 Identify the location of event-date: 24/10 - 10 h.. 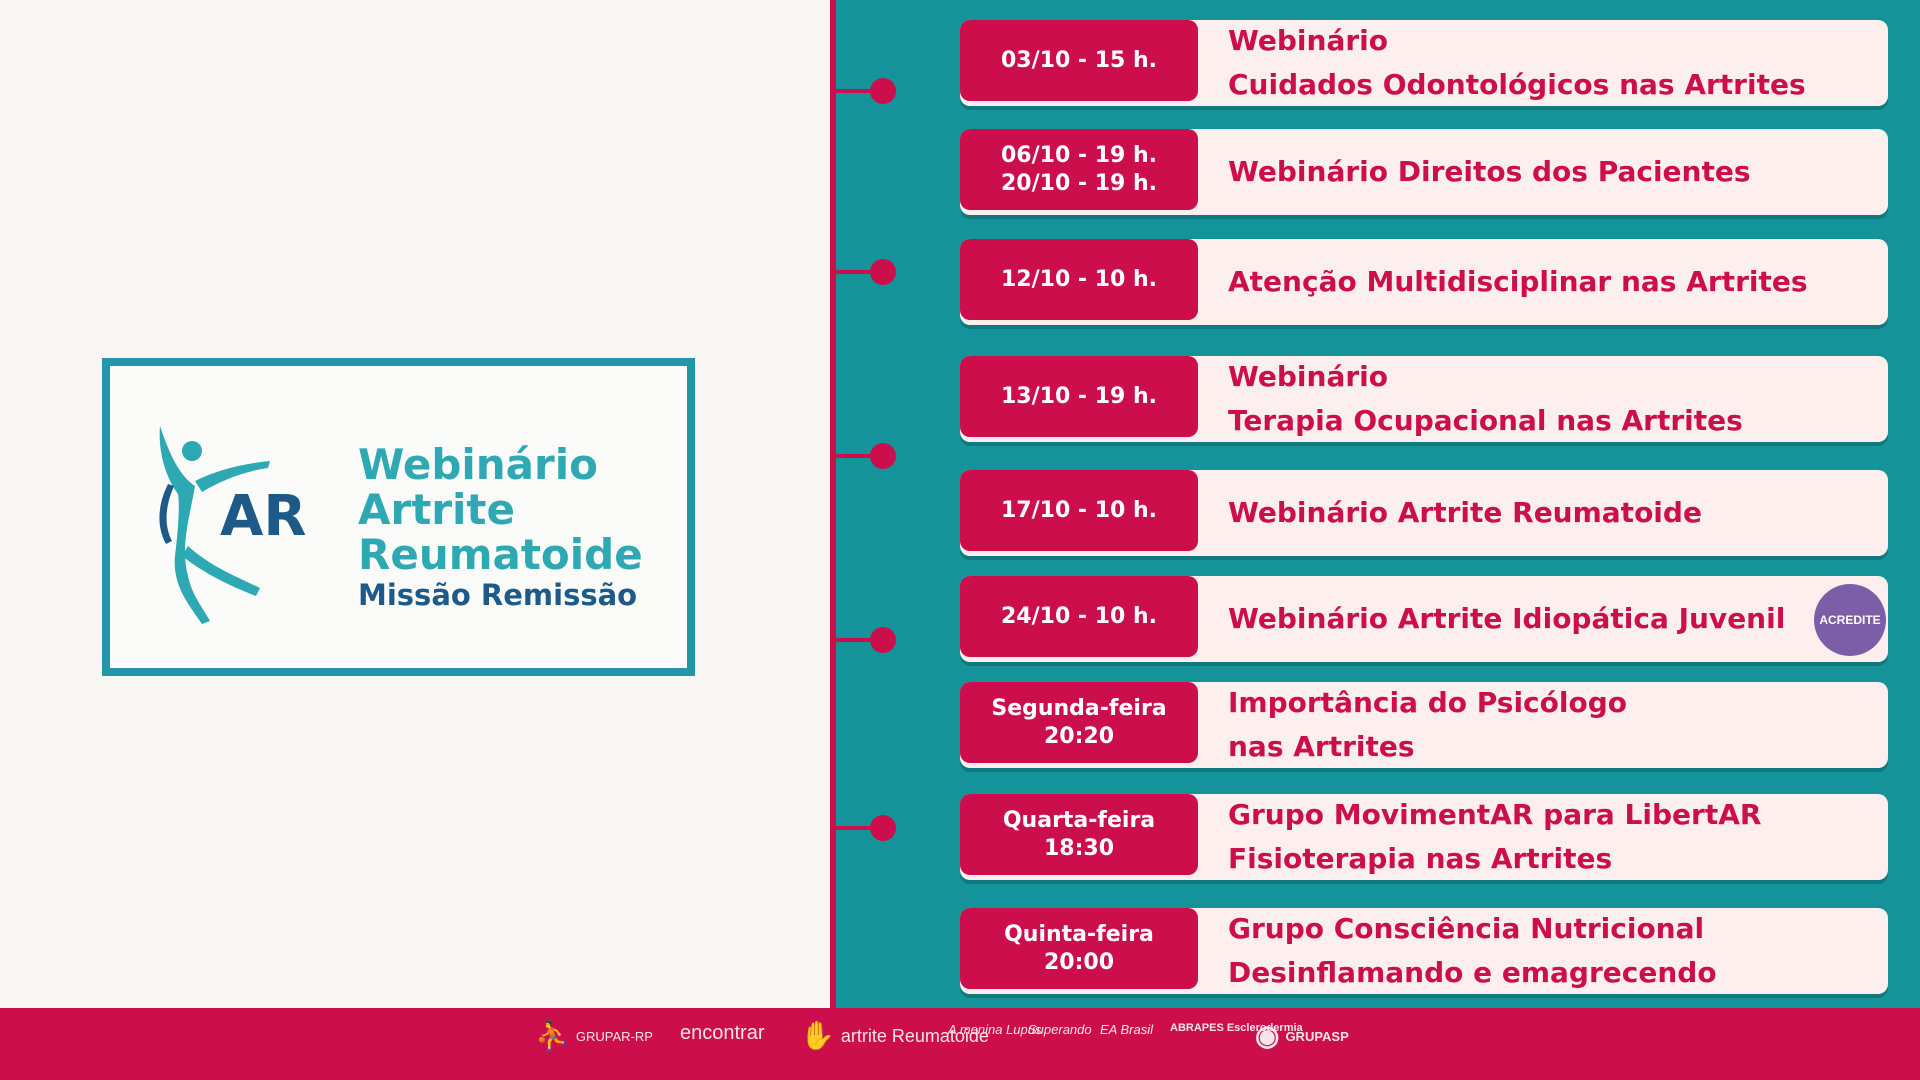
(1079, 616).